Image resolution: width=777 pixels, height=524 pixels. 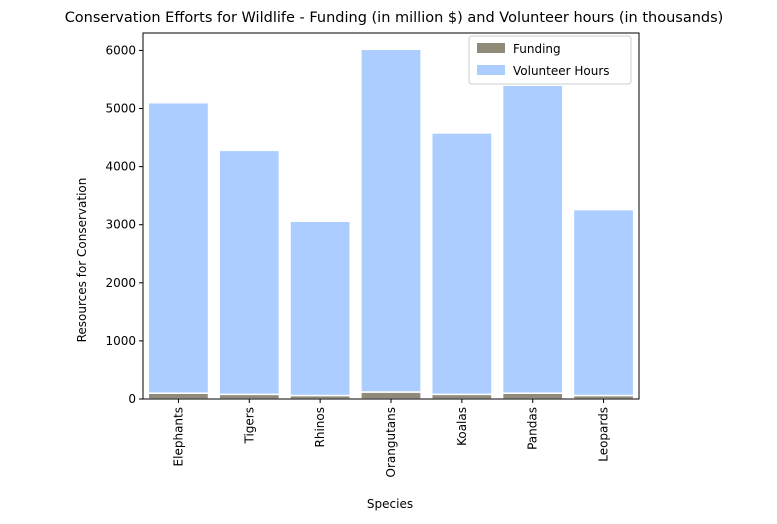 What do you see at coordinates (491, 70) in the screenshot?
I see `legend-swatch-volunteer-hours` at bounding box center [491, 70].